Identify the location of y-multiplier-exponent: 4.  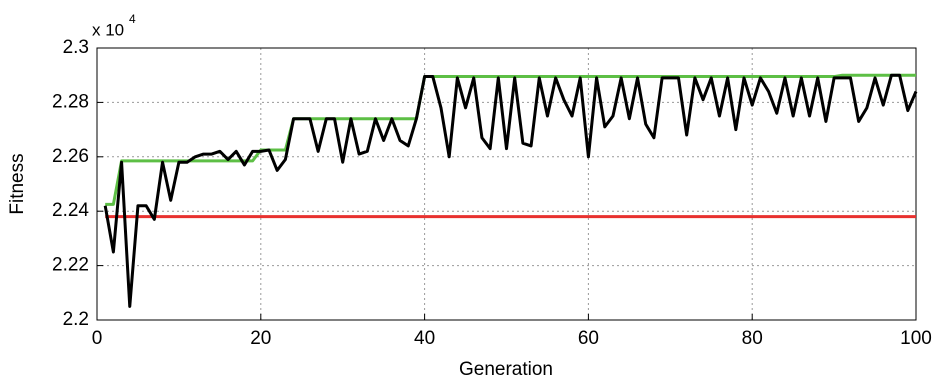
(132, 19).